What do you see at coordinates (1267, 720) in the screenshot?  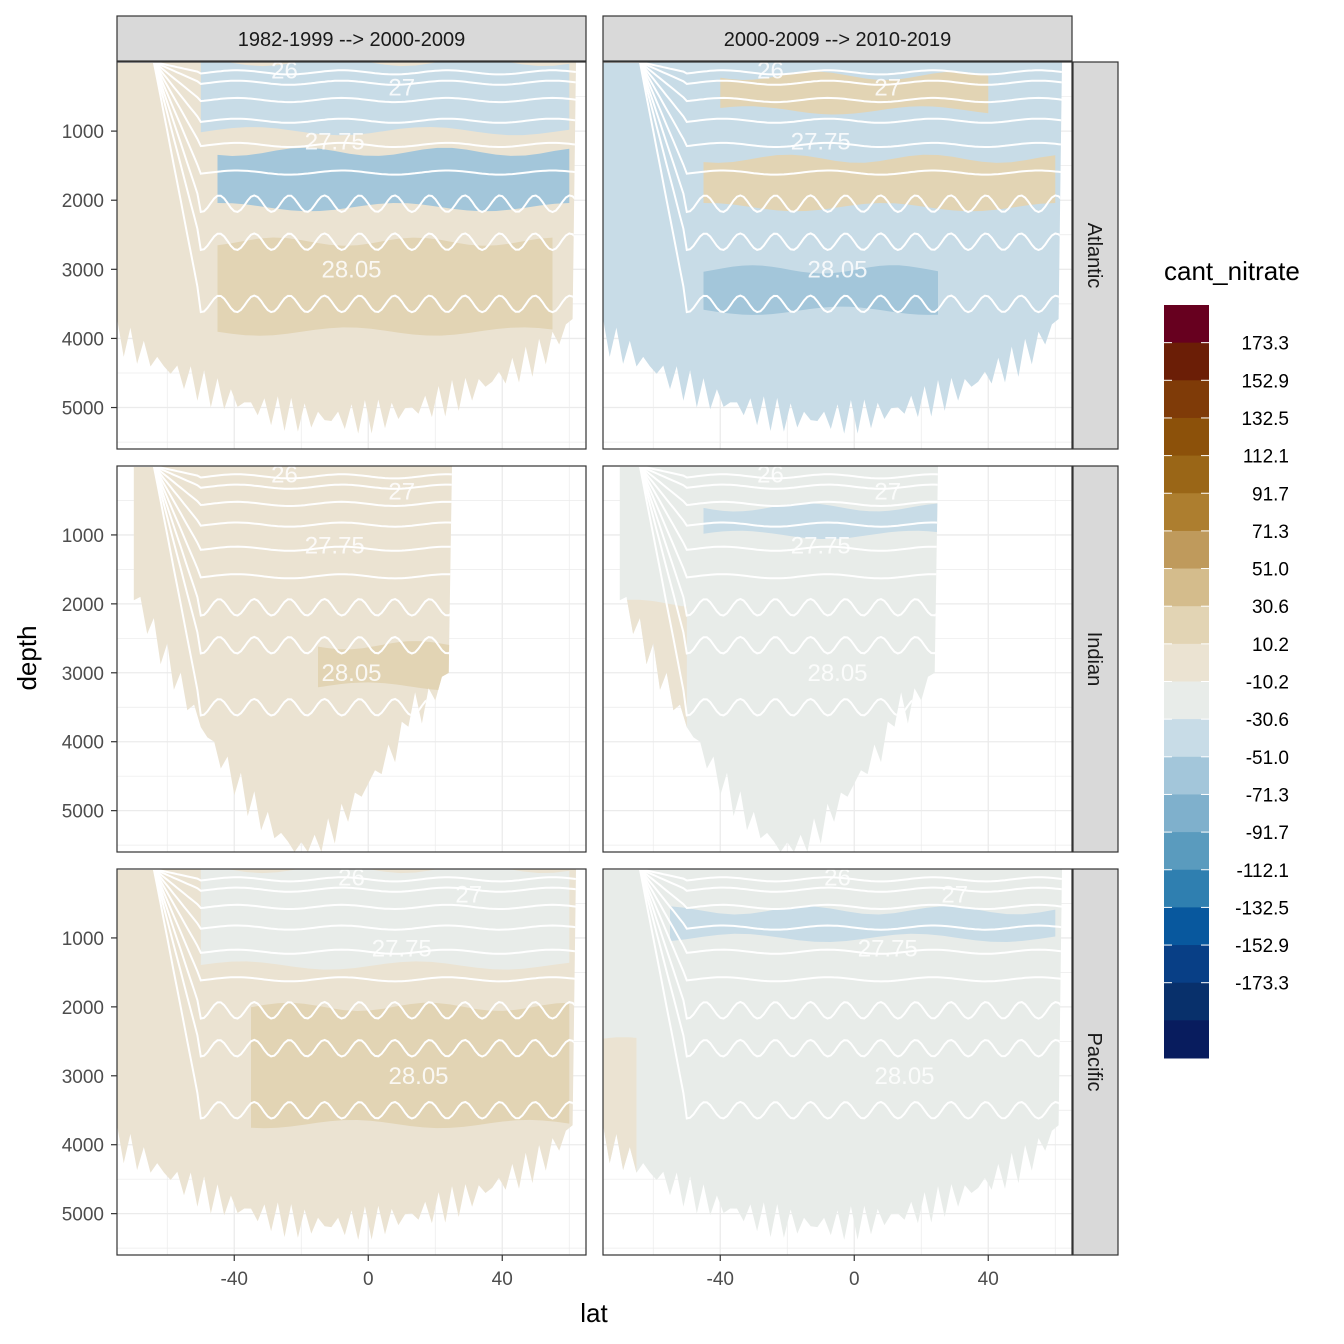 I see `legend-label: -30.6` at bounding box center [1267, 720].